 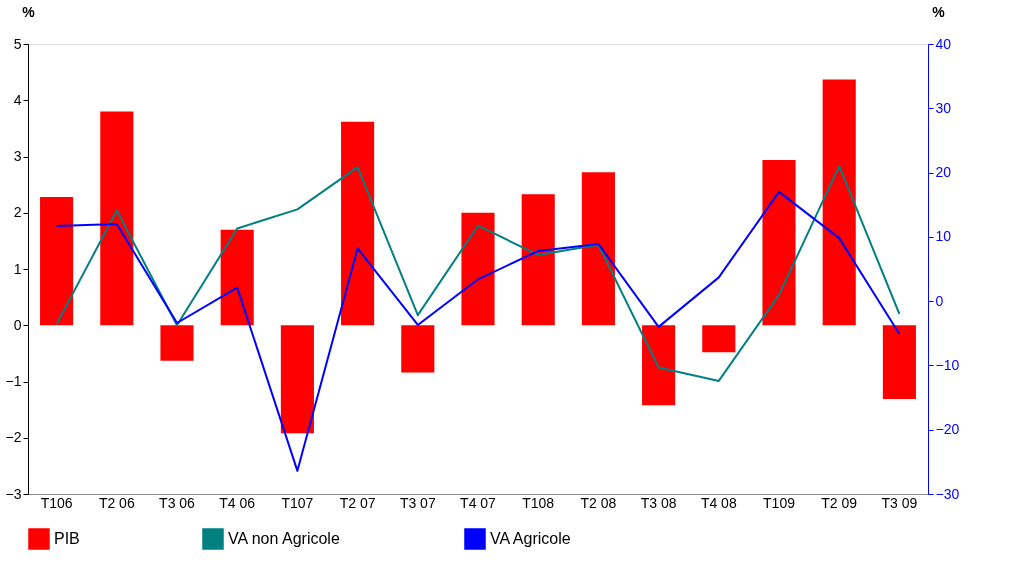 I want to click on legend-label: PIB, so click(x=67, y=538).